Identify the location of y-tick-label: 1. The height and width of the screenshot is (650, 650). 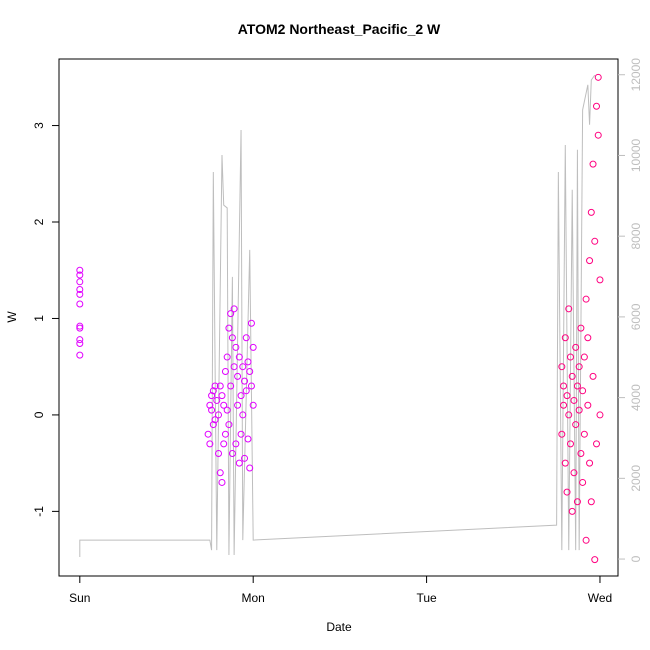
(39, 318).